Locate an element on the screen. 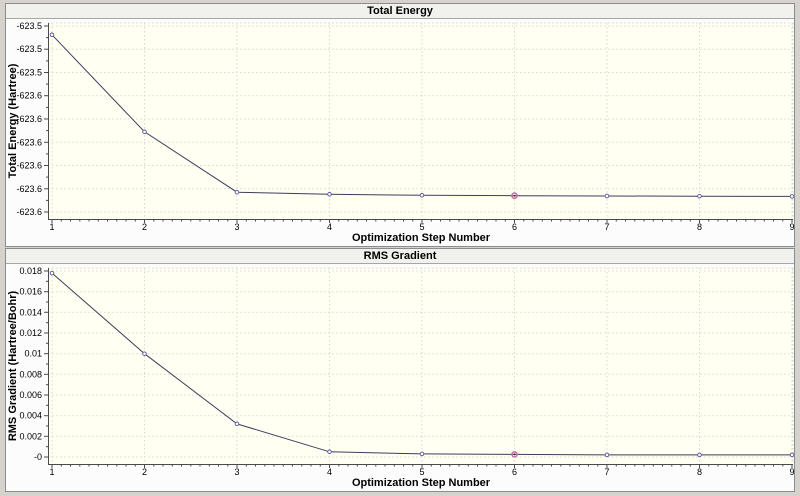 The height and width of the screenshot is (496, 800). total-energy-chart-title: Total Energy is located at coordinates (400, 11).